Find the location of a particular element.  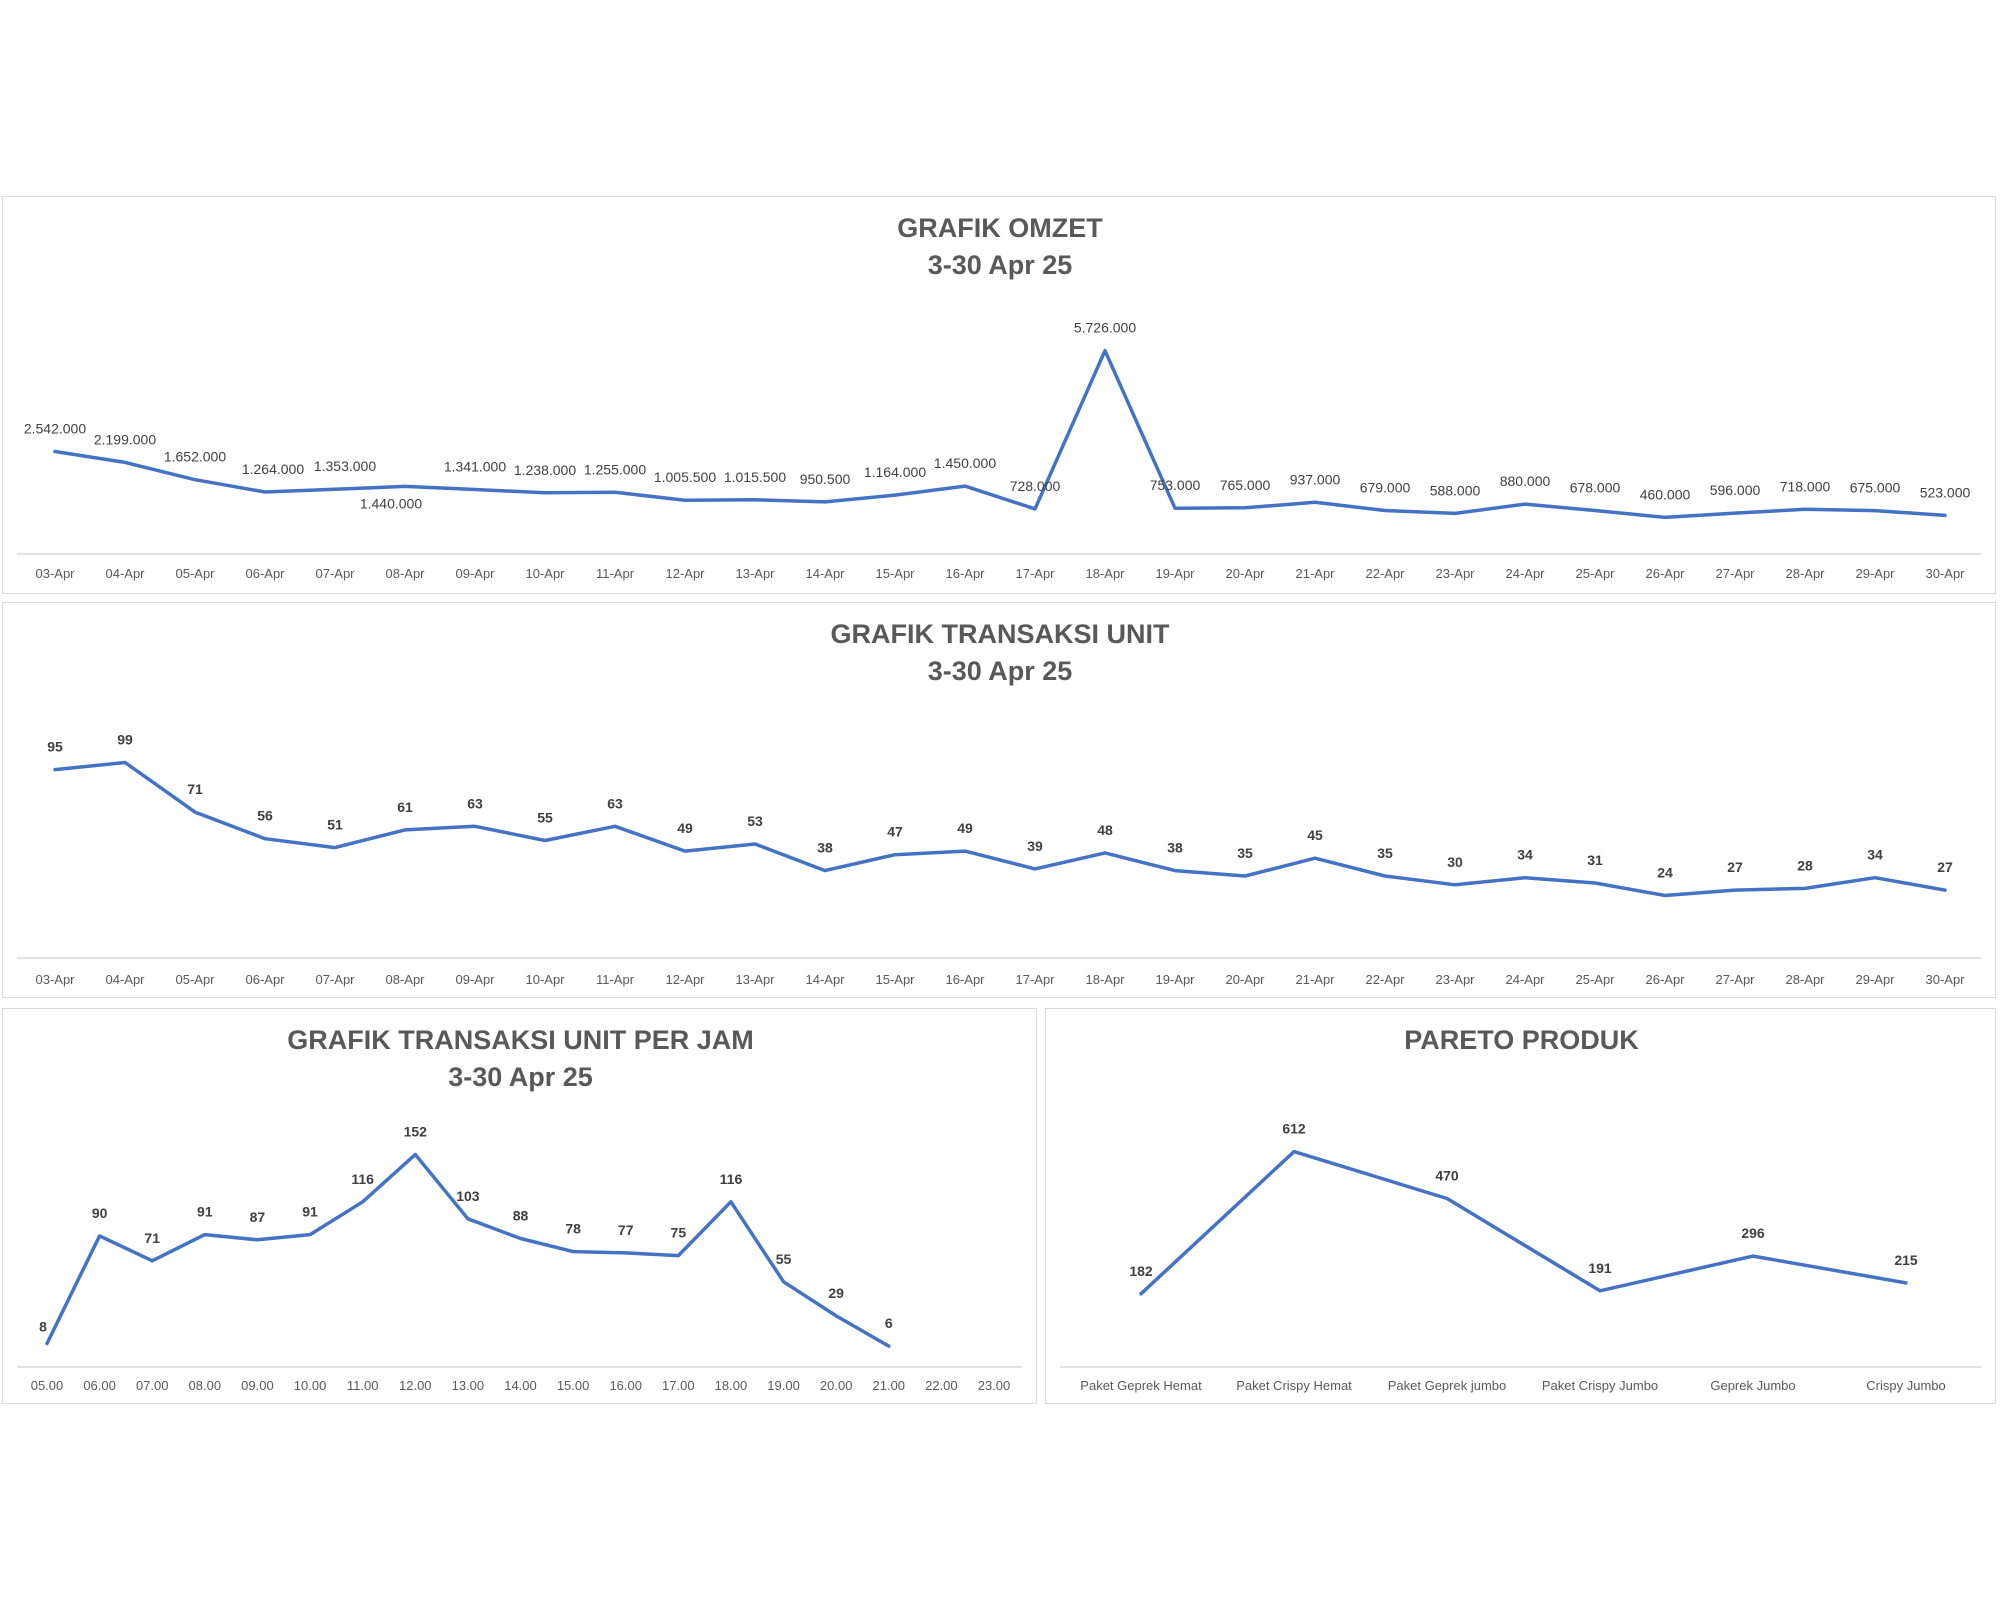

data-label: 99 is located at coordinates (125, 740).